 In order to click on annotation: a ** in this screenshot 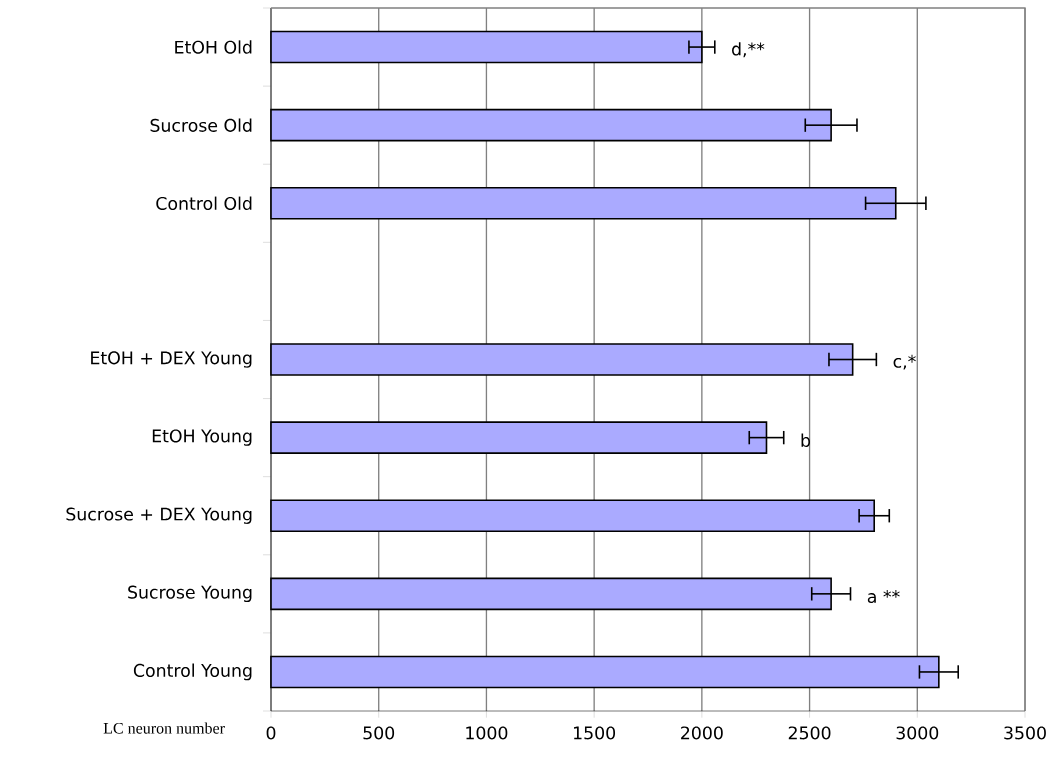, I will do `click(883, 596)`.